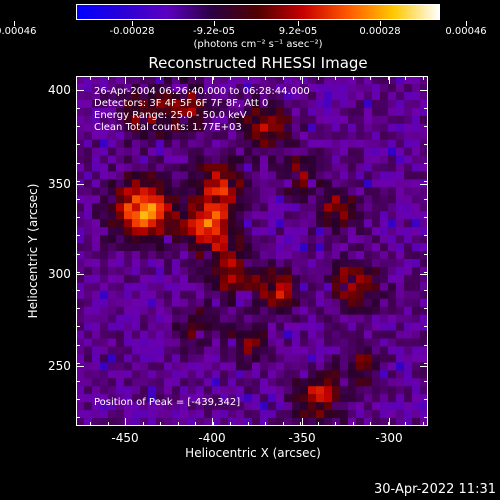 The width and height of the screenshot is (500, 500). I want to click on x-tick-label: -450, so click(125, 438).